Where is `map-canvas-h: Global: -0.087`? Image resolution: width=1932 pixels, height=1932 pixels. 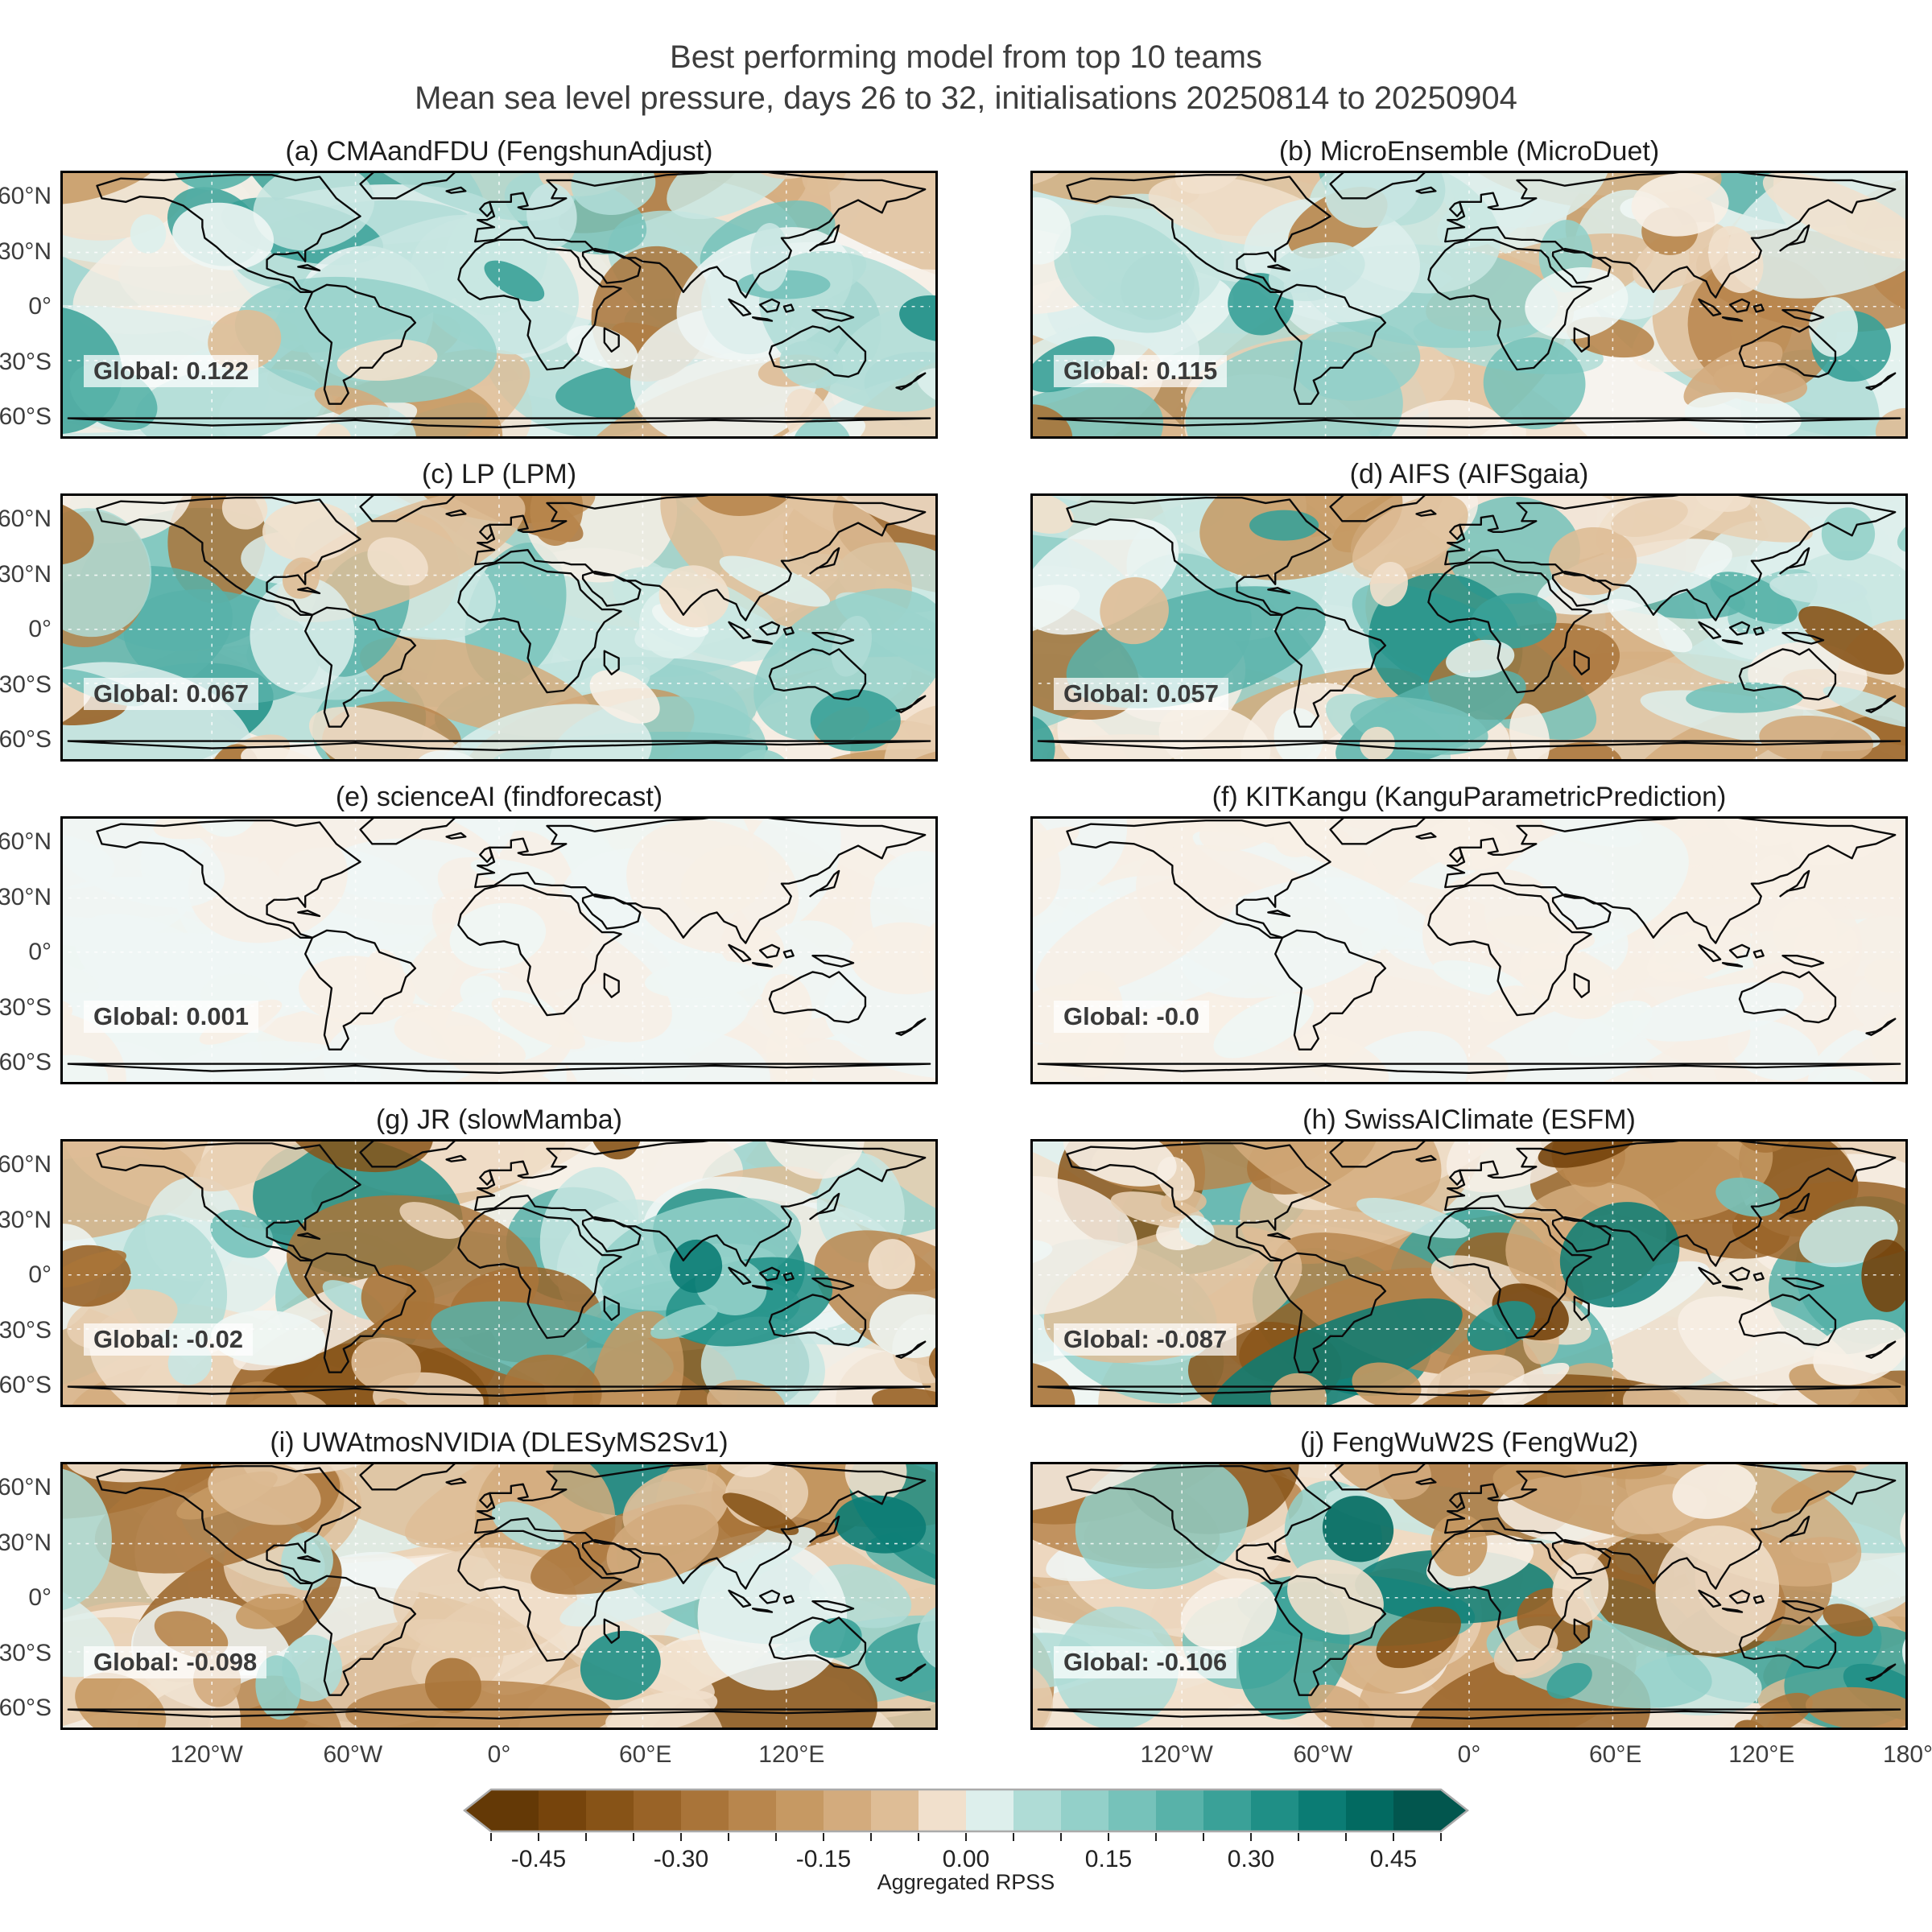 map-canvas-h: Global: -0.087 is located at coordinates (1469, 1273).